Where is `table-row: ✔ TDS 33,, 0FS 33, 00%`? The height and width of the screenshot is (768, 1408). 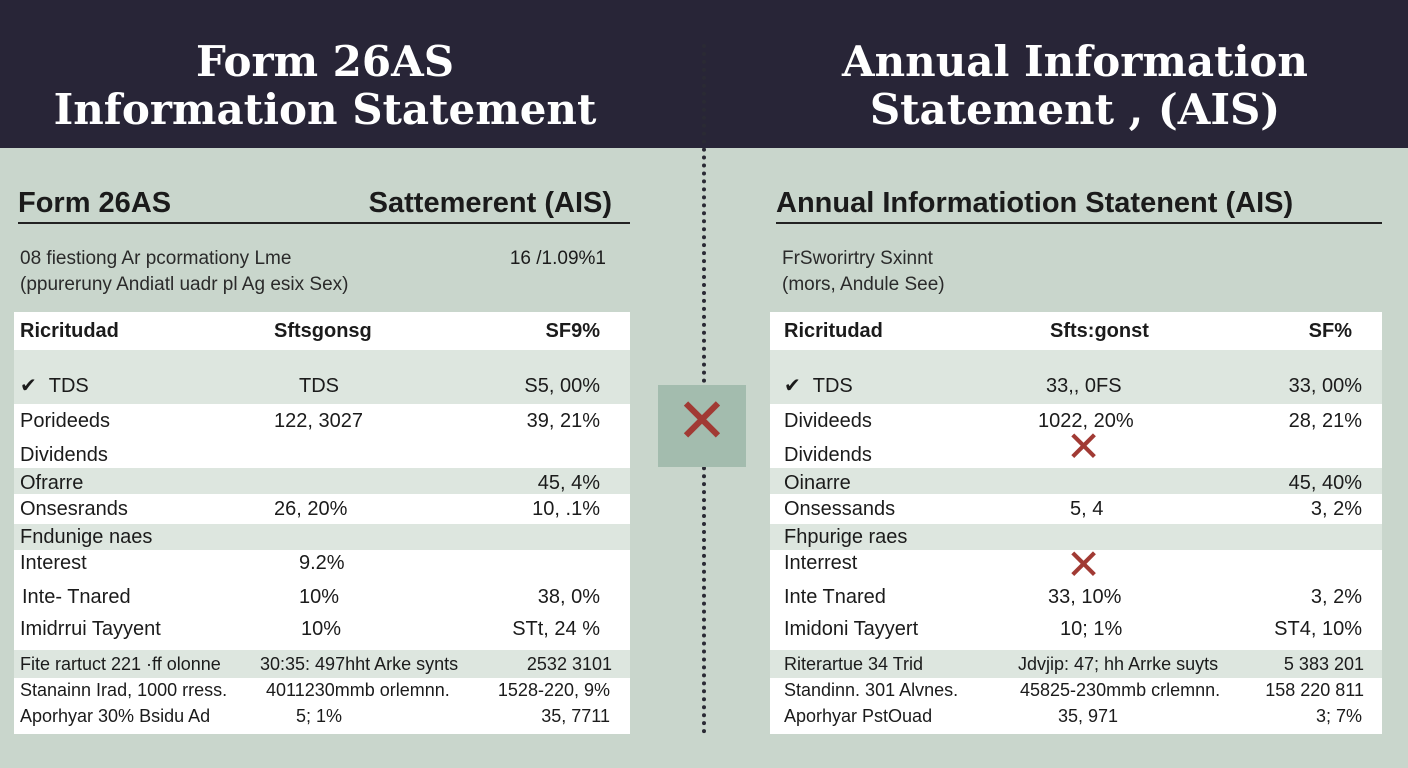 table-row: ✔ TDS 33,, 0FS 33, 00% is located at coordinates (1076, 377).